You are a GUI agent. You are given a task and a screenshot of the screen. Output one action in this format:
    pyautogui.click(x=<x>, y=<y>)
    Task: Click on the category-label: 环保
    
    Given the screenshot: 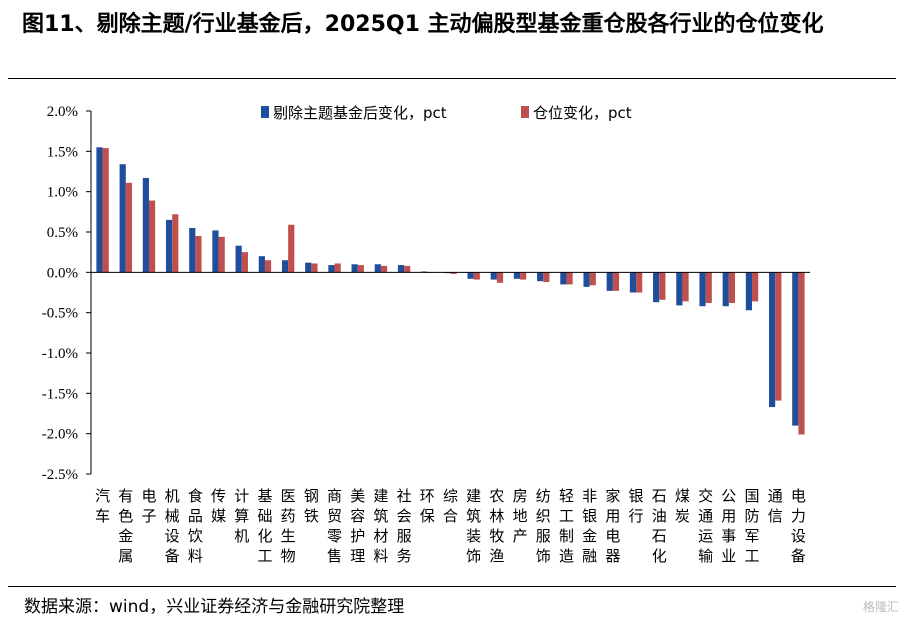 What is the action you would take?
    pyautogui.click(x=427, y=506)
    